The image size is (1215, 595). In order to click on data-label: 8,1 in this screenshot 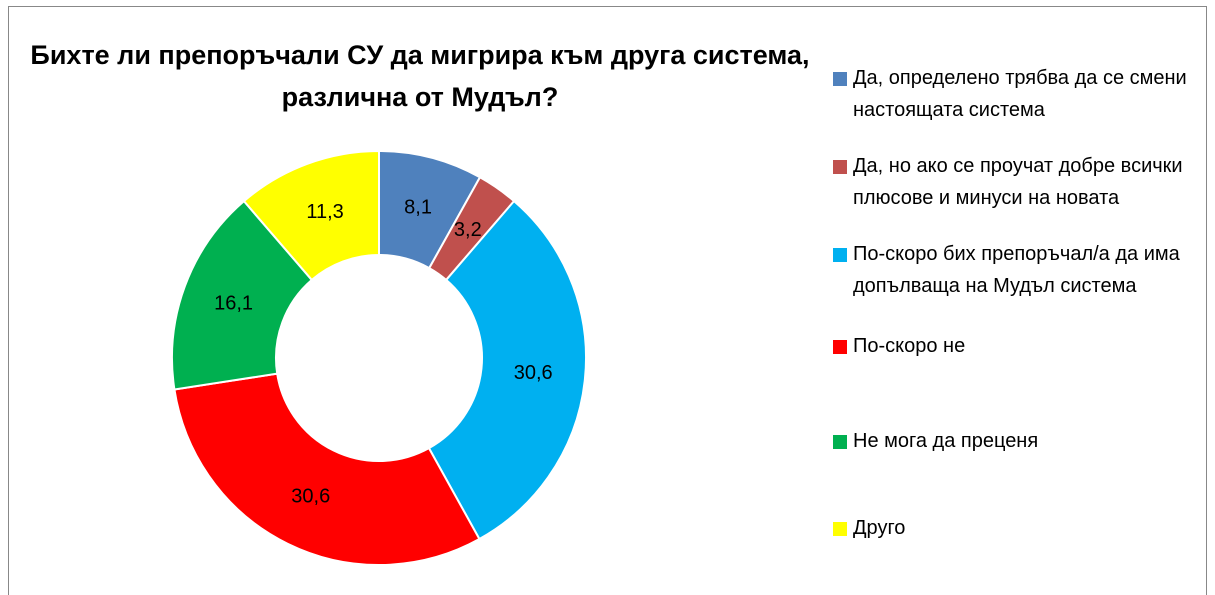, I will do `click(418, 207)`.